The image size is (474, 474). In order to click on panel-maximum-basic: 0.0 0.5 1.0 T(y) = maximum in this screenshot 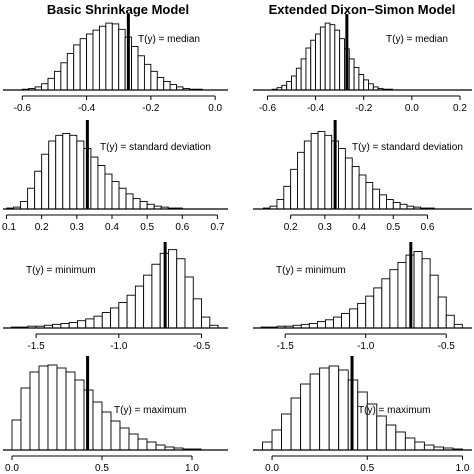, I will do `click(115, 415)`.